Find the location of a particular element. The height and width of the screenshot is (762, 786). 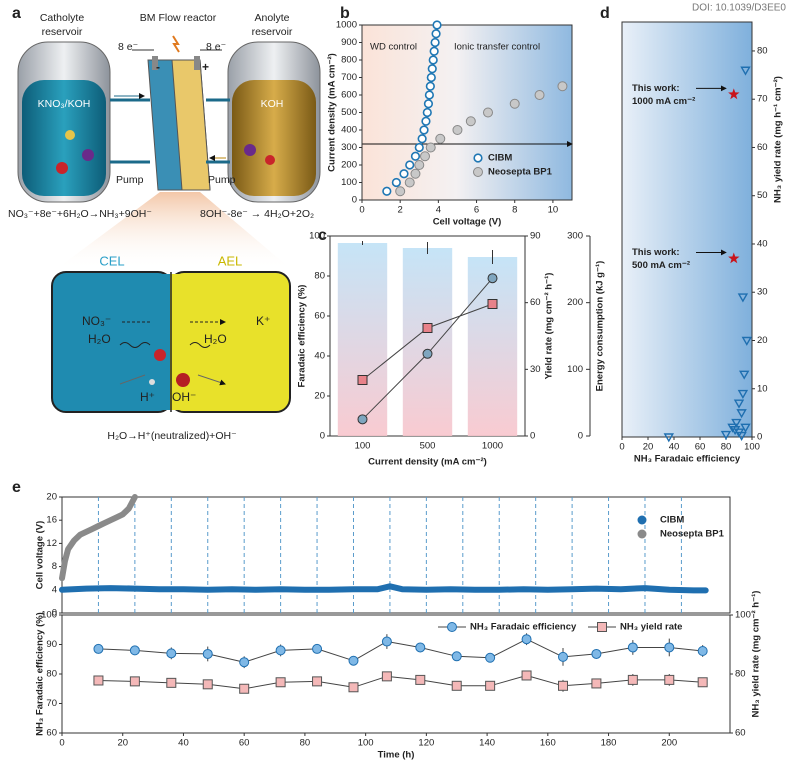

bar is located at coordinates (427, 342).